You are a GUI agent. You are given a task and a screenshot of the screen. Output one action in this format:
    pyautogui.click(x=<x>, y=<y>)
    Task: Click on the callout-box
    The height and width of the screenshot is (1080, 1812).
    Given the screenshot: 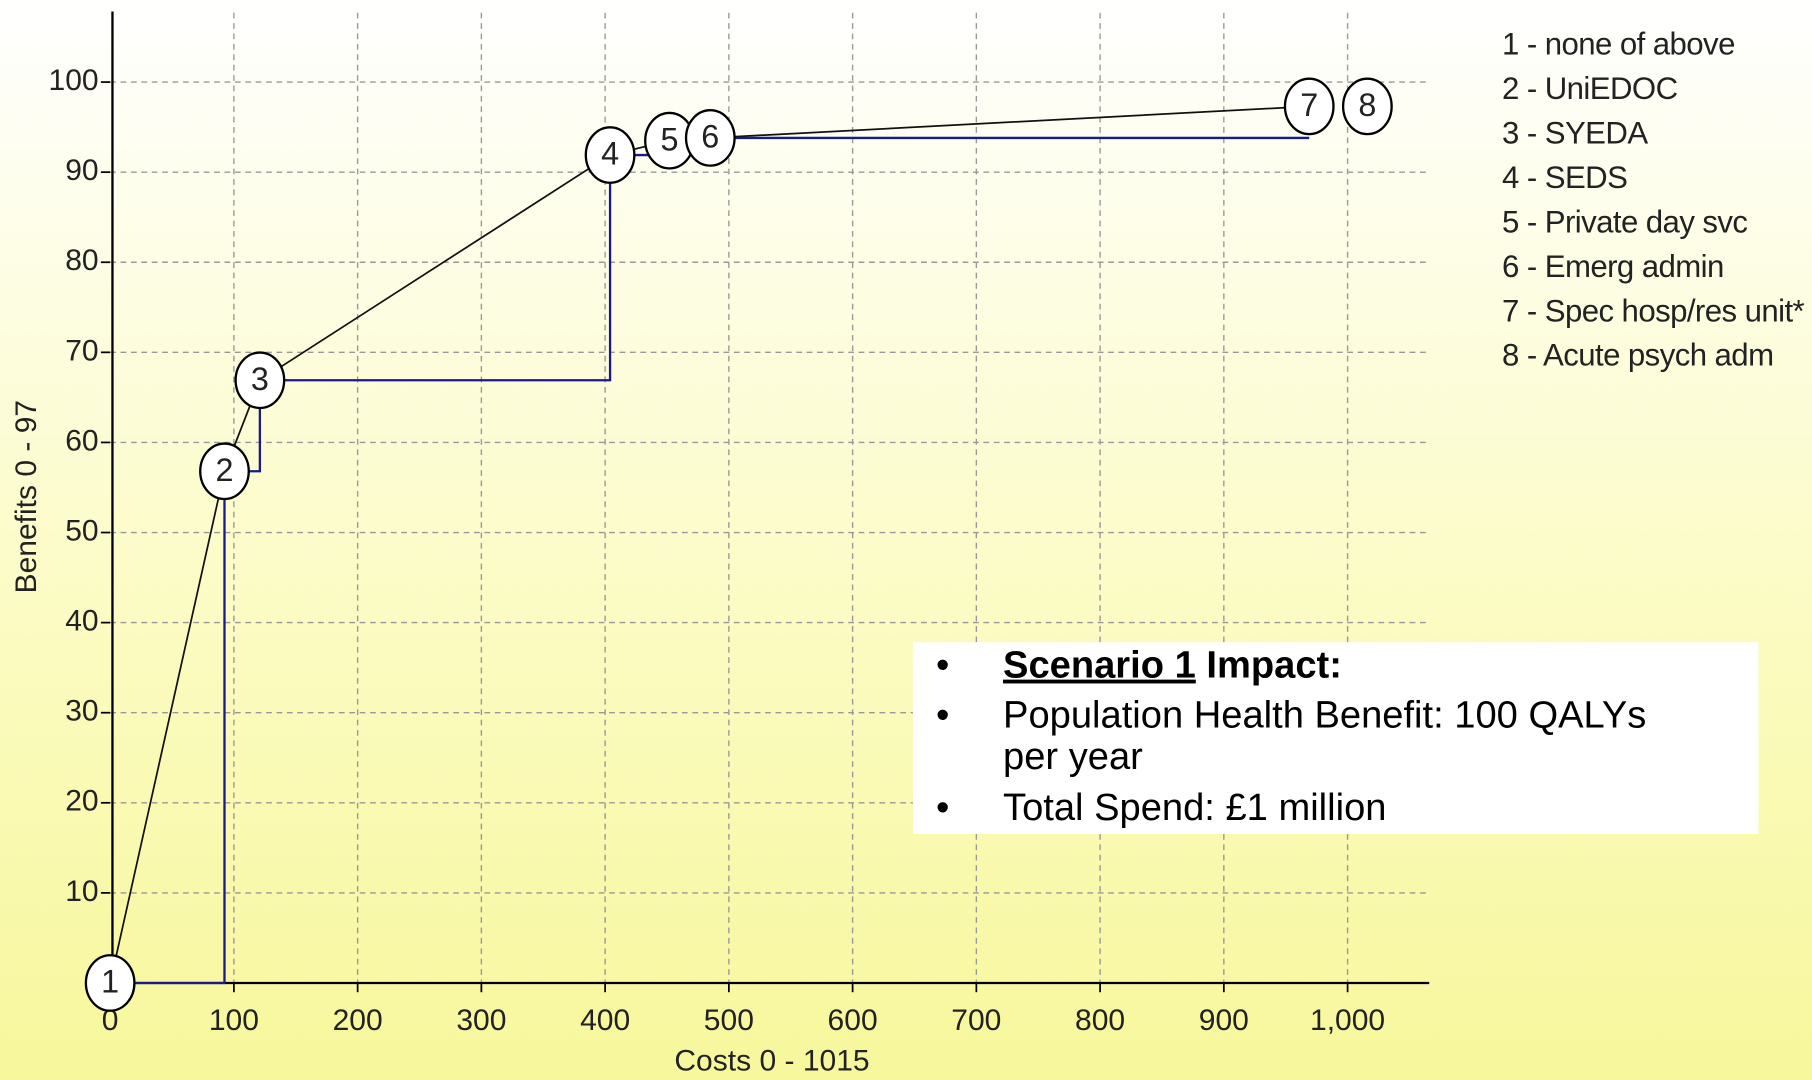 What is the action you would take?
    pyautogui.click(x=1335, y=738)
    